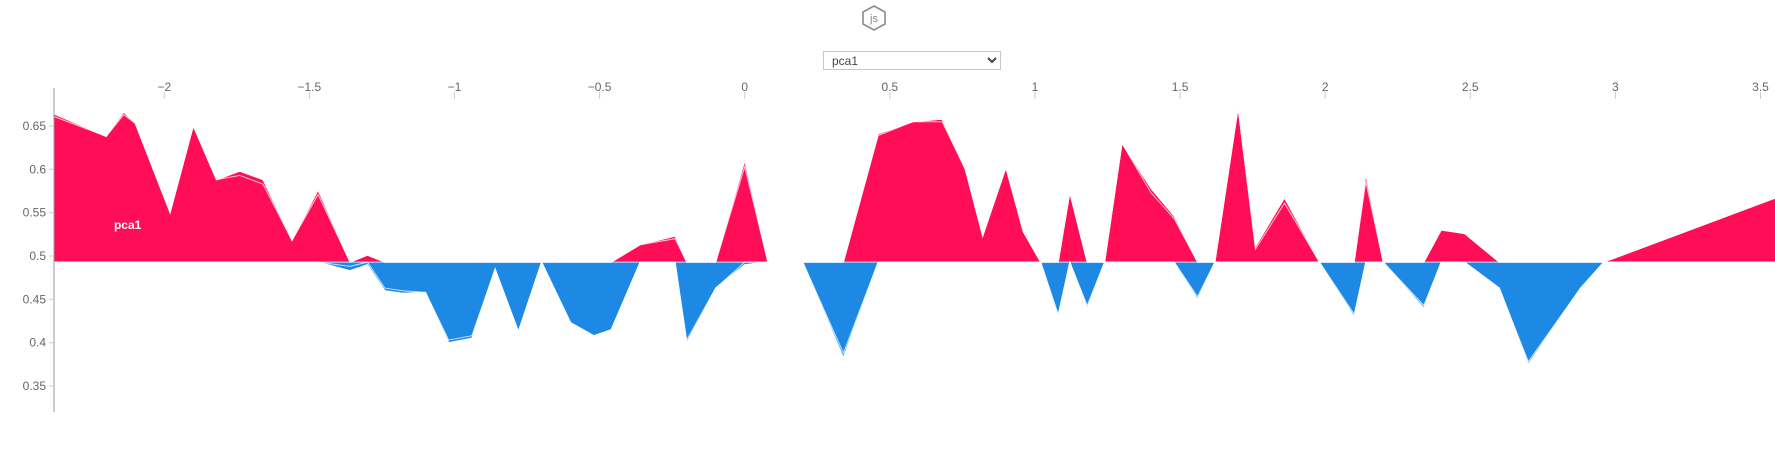 This screenshot has width=1775, height=453. I want to click on y-tick-label: 0.55, so click(35, 213).